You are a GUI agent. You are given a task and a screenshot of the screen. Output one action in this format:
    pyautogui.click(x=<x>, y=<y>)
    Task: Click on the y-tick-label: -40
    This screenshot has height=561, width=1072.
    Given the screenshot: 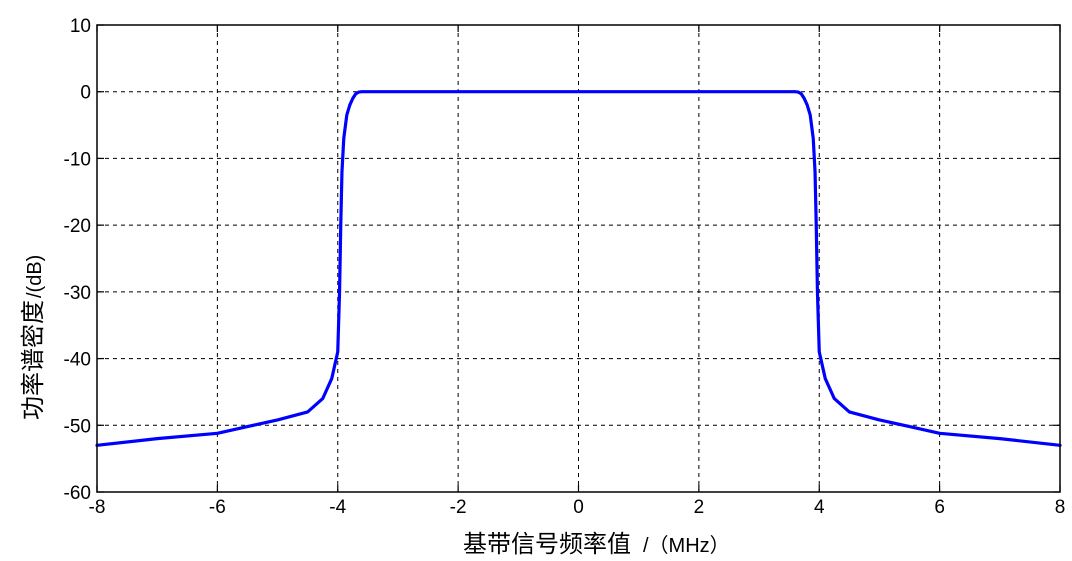 What is the action you would take?
    pyautogui.click(x=77, y=360)
    